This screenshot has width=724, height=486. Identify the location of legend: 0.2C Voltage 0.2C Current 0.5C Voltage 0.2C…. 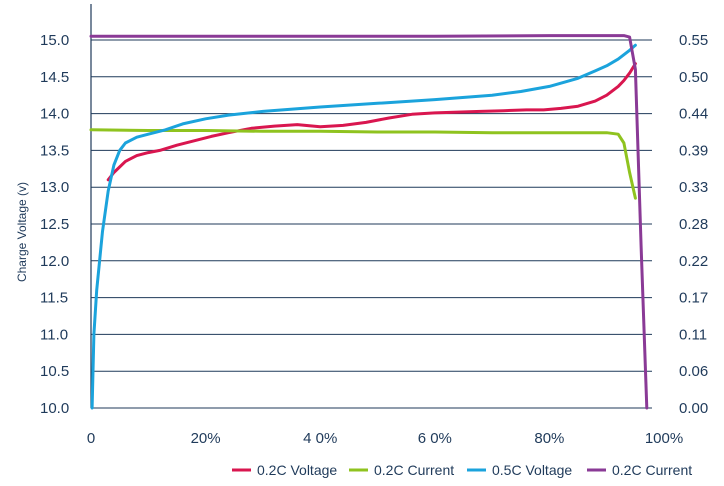
(462, 470).